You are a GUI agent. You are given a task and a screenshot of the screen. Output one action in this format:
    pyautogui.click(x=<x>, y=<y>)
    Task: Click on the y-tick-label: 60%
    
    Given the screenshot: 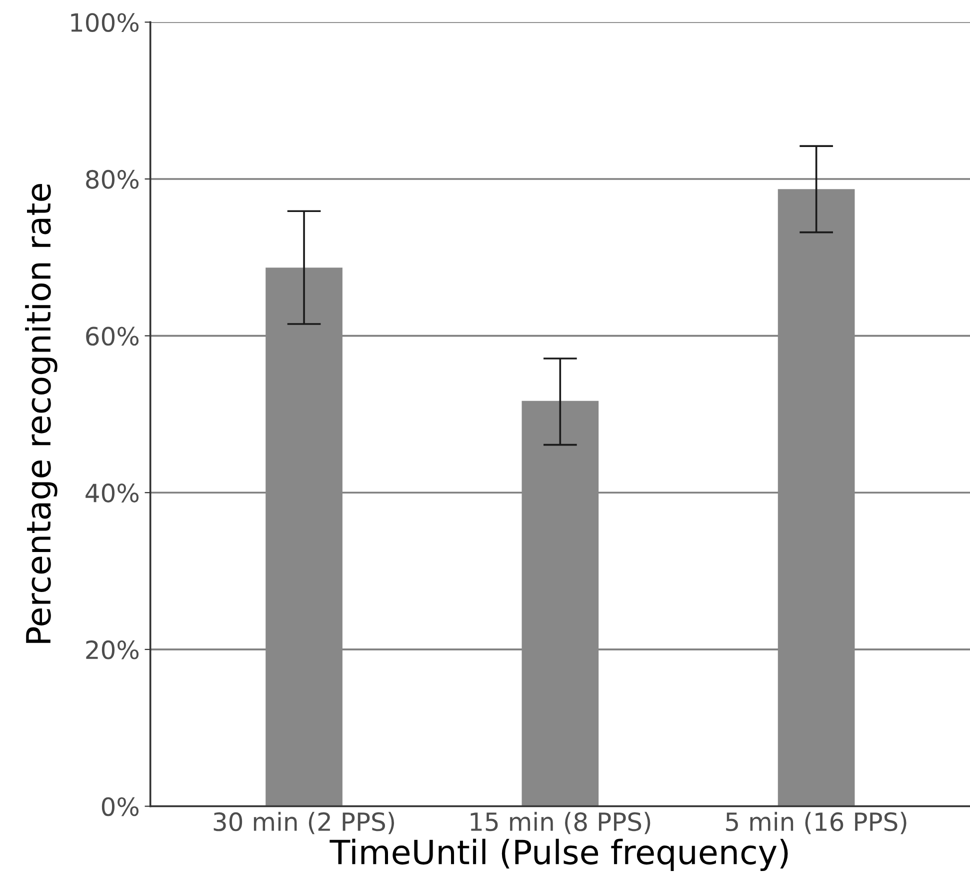 What is the action you would take?
    pyautogui.click(x=112, y=336)
    